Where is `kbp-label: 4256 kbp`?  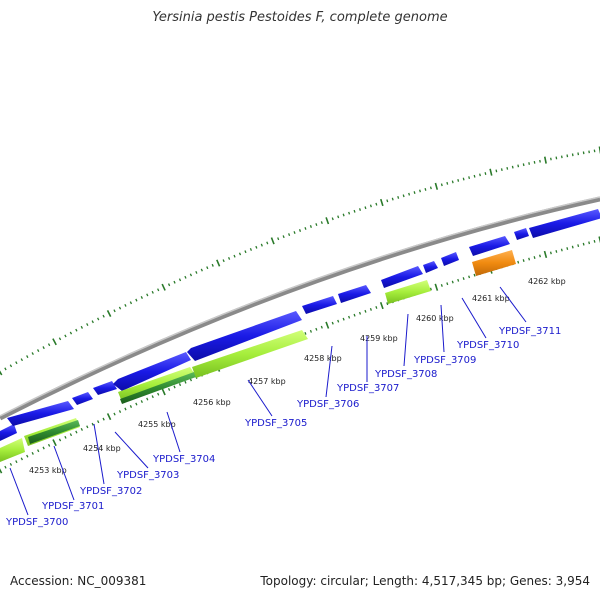 kbp-label: 4256 kbp is located at coordinates (212, 402).